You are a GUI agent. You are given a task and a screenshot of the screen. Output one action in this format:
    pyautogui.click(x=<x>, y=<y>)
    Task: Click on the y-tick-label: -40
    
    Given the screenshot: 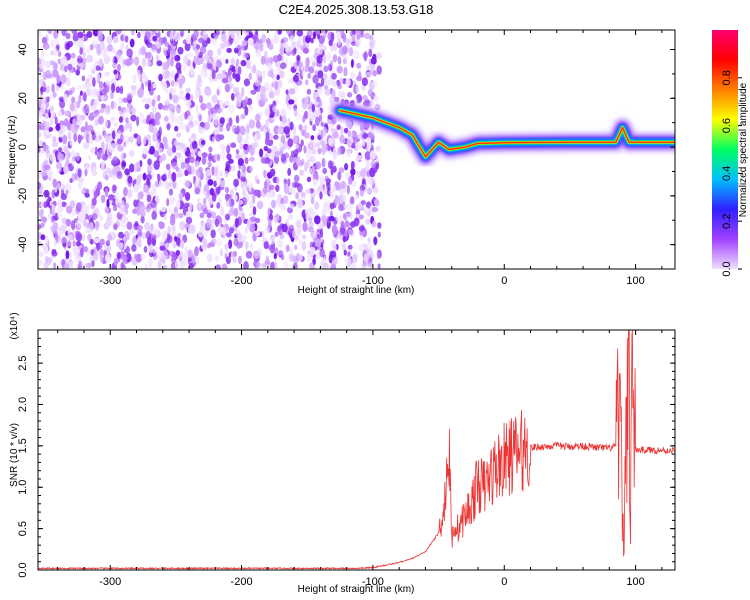 What is the action you would take?
    pyautogui.click(x=23, y=245)
    